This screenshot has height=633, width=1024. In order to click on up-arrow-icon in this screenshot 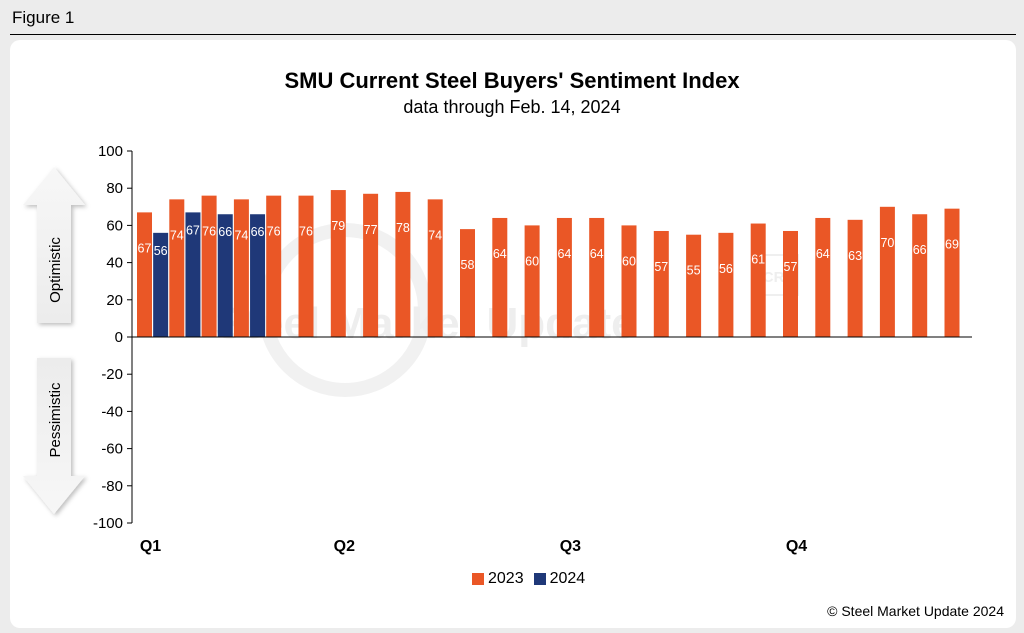, I will do `click(54, 245)`.